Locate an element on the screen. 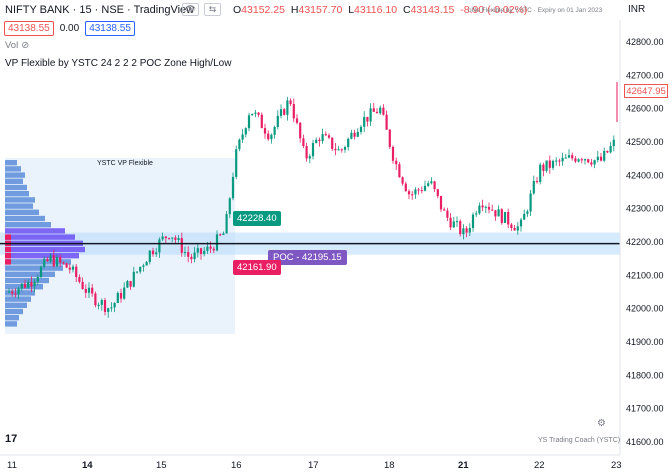 The height and width of the screenshot is (475, 672). zone-high-tag: 42228.40 is located at coordinates (257, 218).